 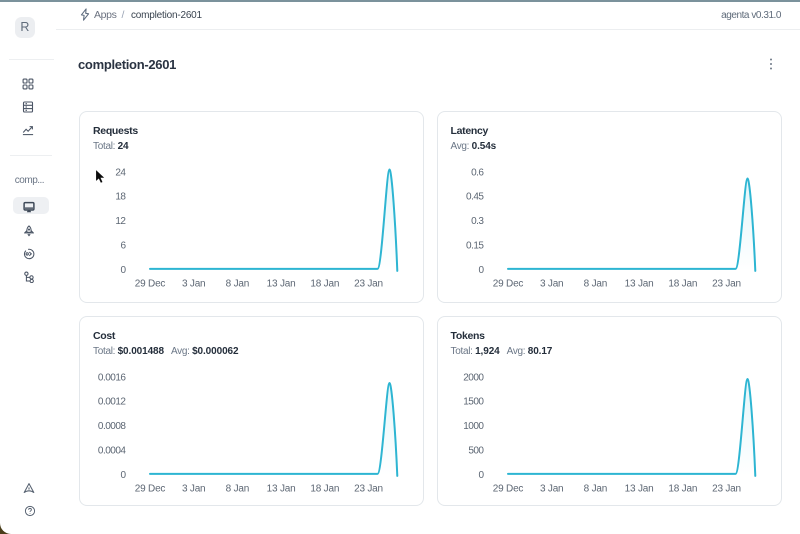 I want to click on svg-text: 0.45, so click(x=475, y=196).